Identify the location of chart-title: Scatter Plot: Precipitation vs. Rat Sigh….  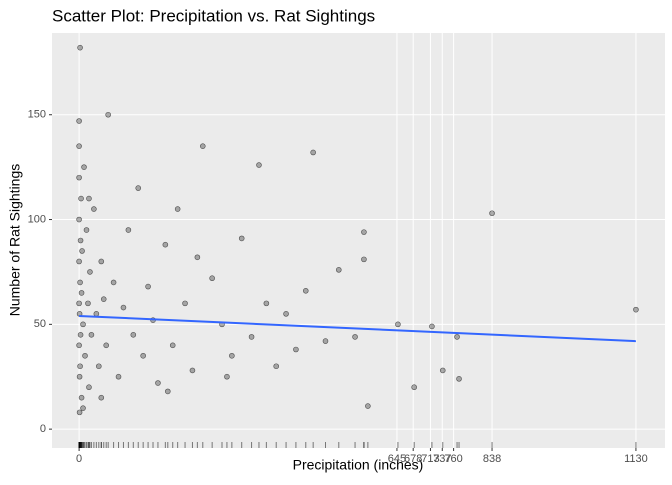
(213, 15).